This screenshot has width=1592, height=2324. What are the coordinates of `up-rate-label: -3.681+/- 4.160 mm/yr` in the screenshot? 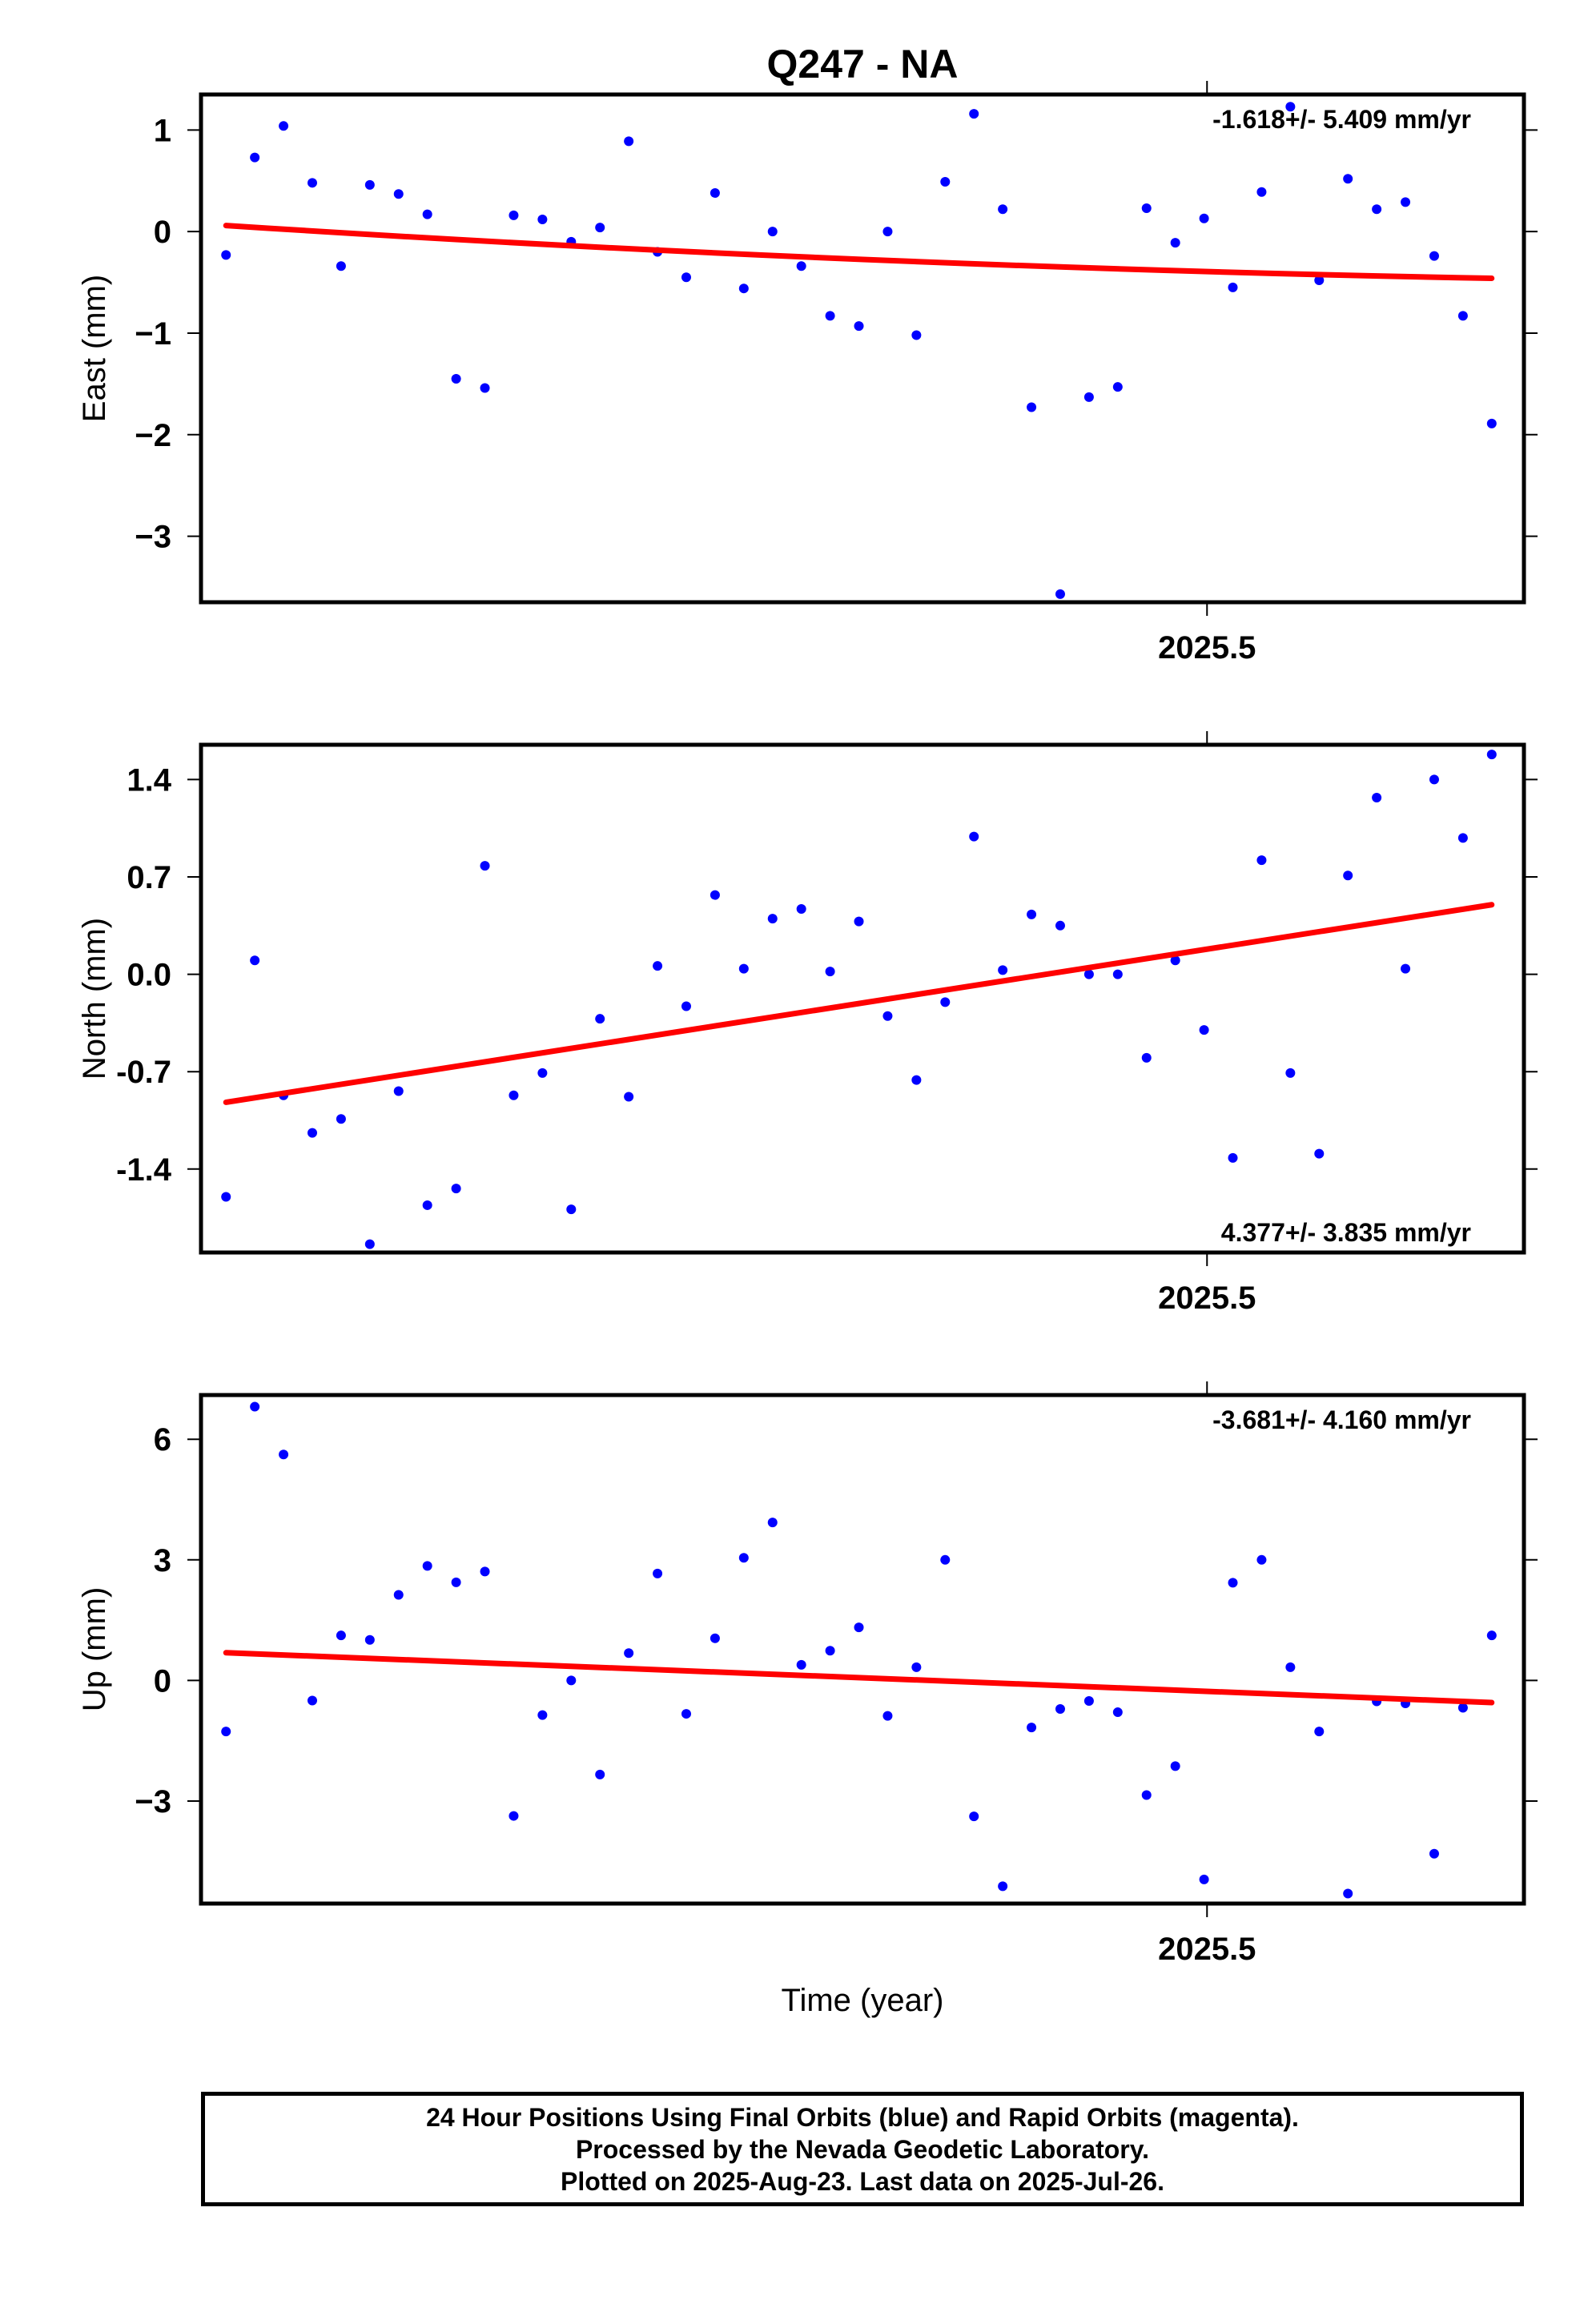 It's located at (1342, 1419).